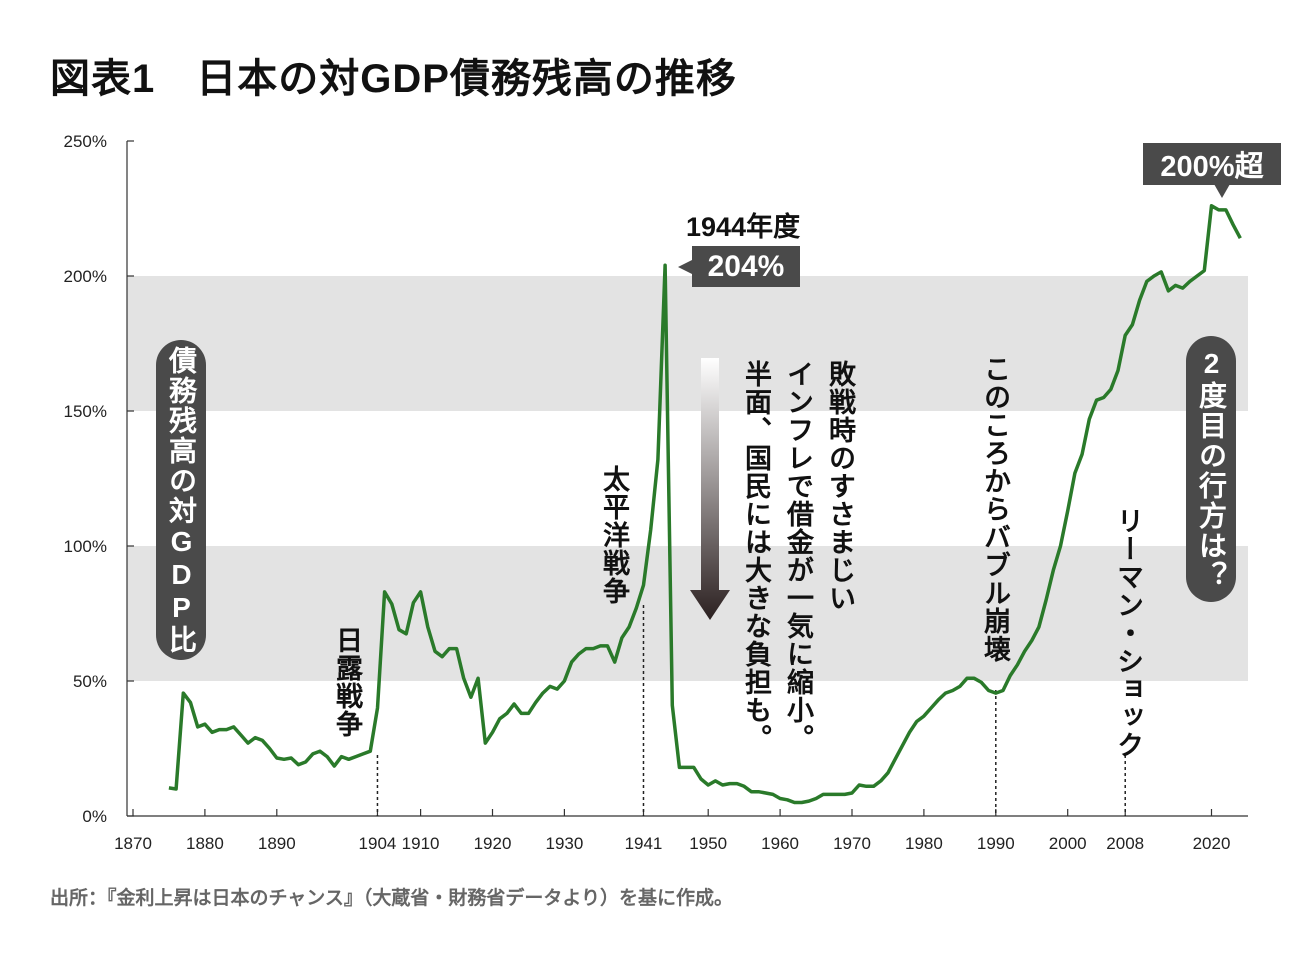  What do you see at coordinates (1212, 843) in the screenshot?
I see `x-tick-label: 2020` at bounding box center [1212, 843].